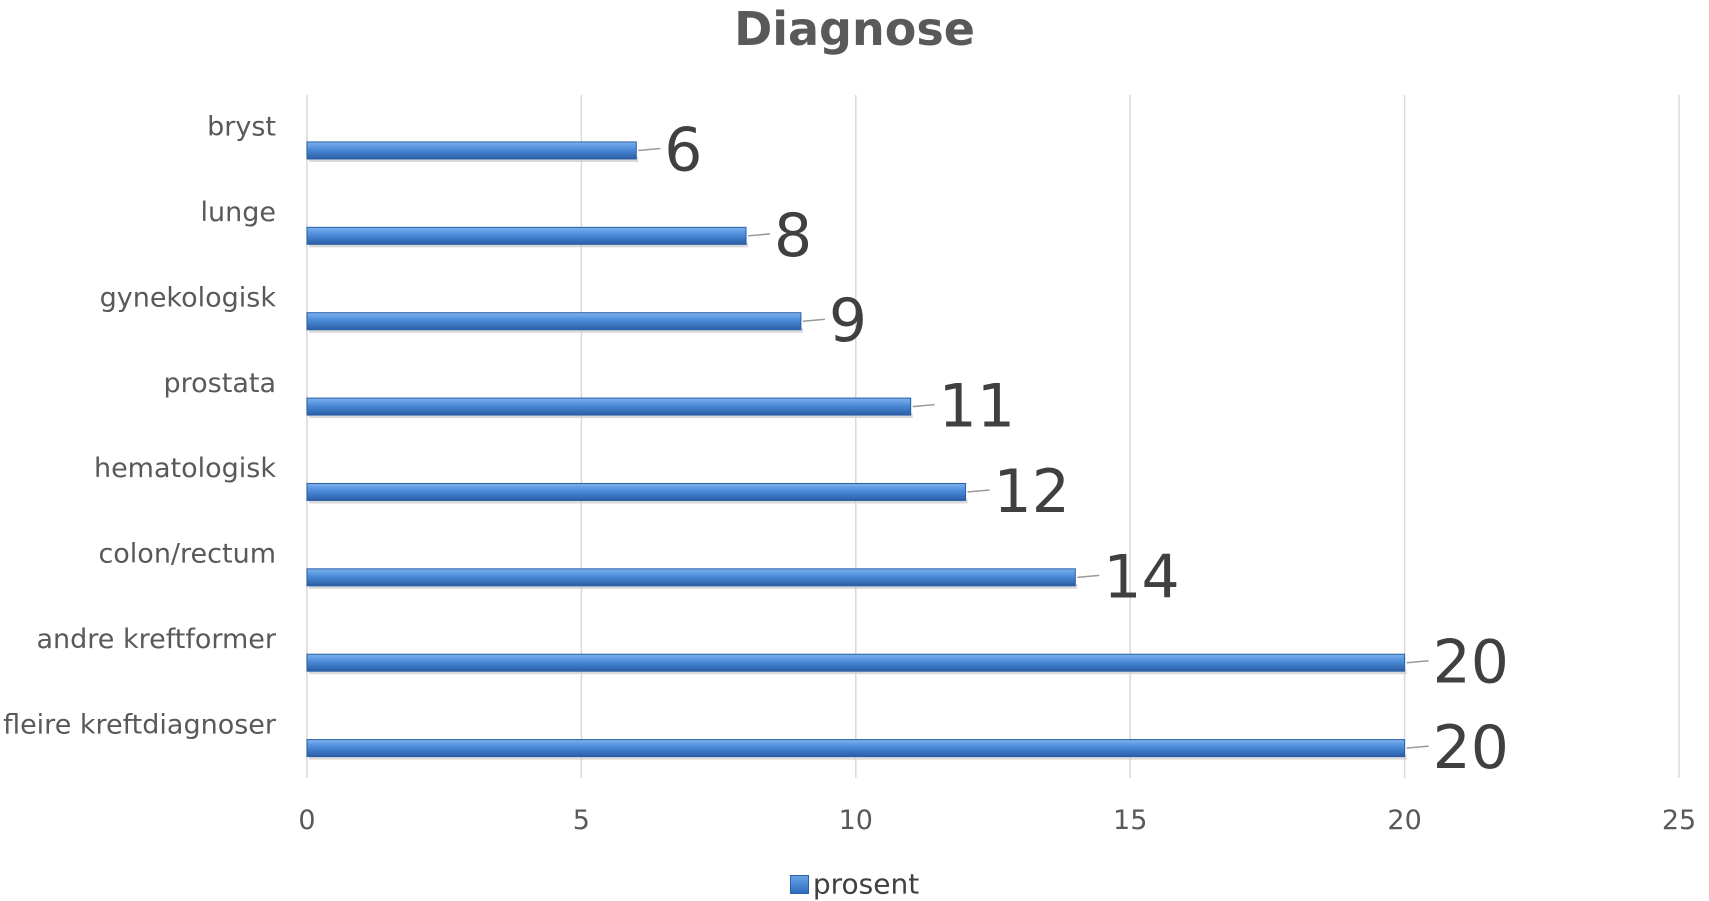 This screenshot has height=901, width=1709. What do you see at coordinates (306, 820) in the screenshot?
I see `x-tick-label: 0` at bounding box center [306, 820].